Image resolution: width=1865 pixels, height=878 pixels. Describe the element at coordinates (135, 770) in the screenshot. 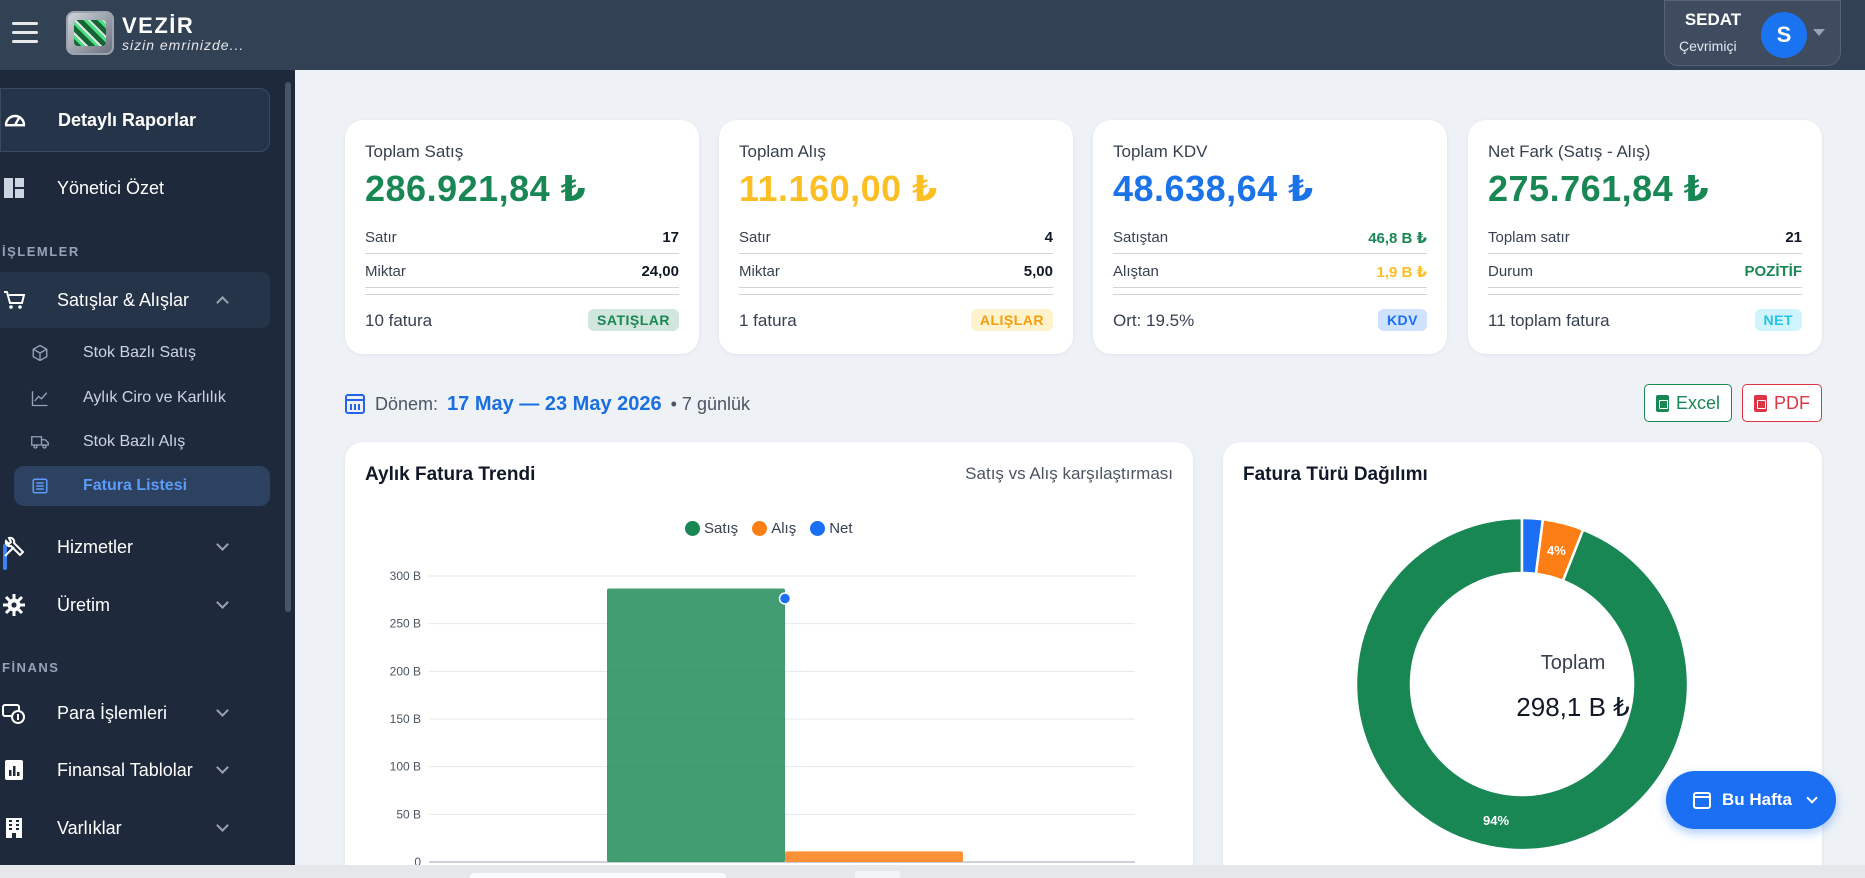

I see `sidebar-item-finansal-tablolar: Finansal Tablolar` at that location.